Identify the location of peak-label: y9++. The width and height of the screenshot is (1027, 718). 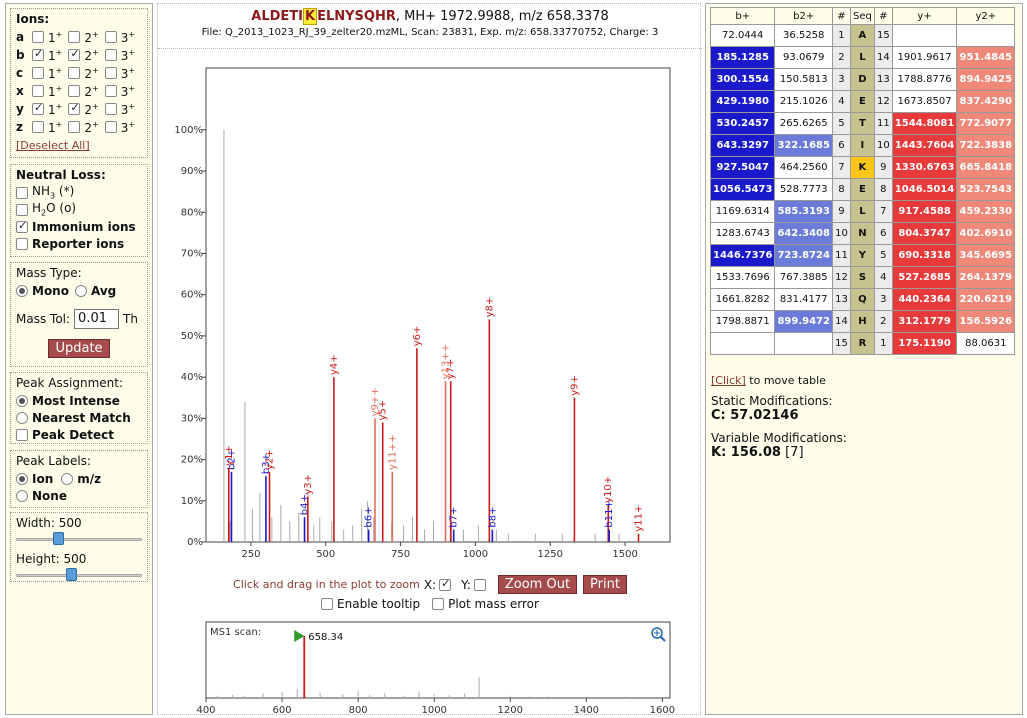
(375, 401).